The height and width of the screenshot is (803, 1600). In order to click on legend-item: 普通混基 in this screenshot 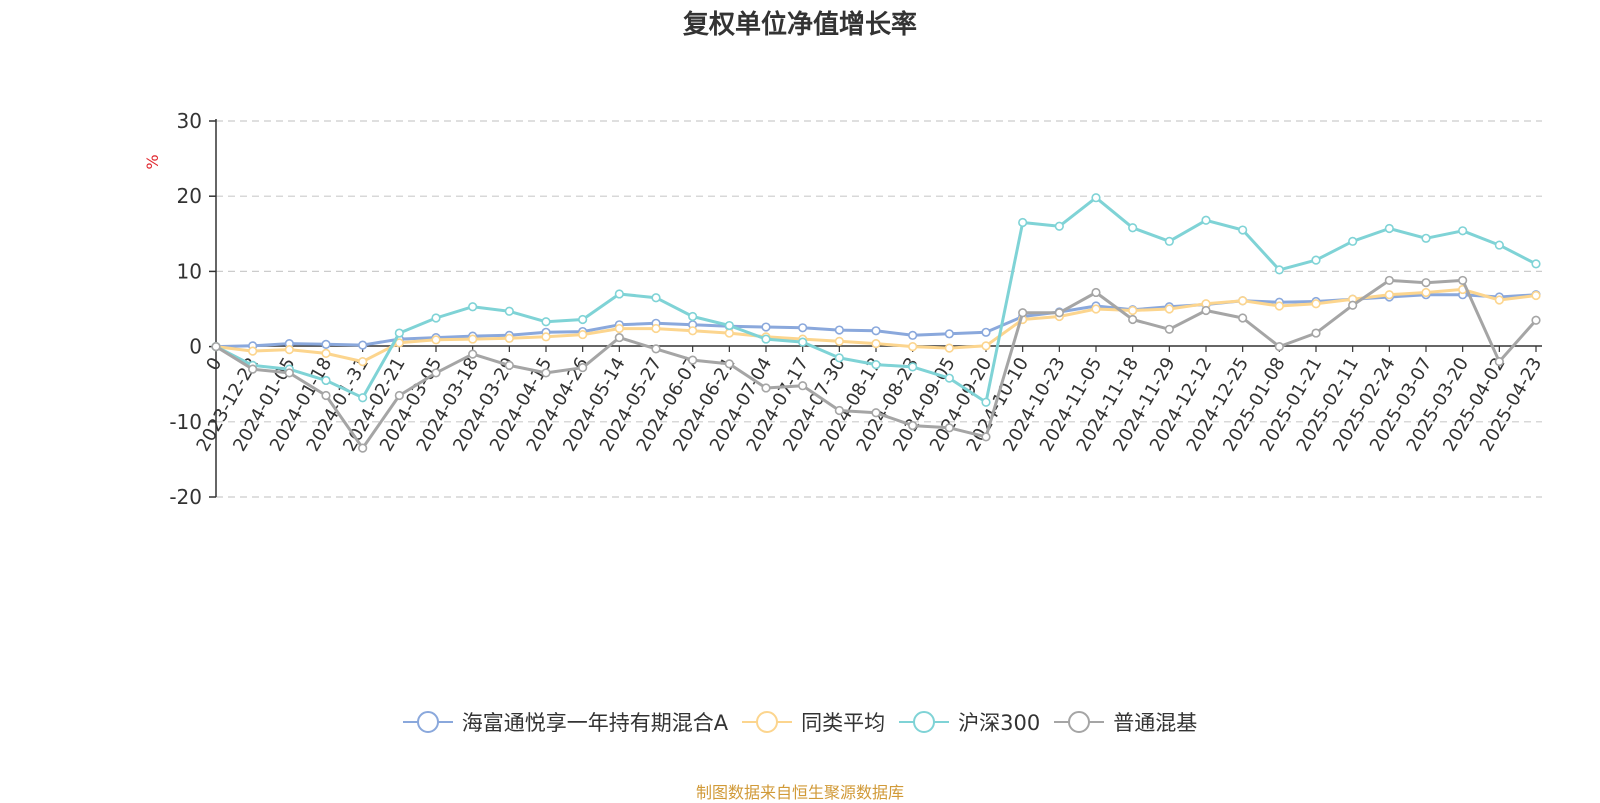, I will do `click(1125, 722)`.